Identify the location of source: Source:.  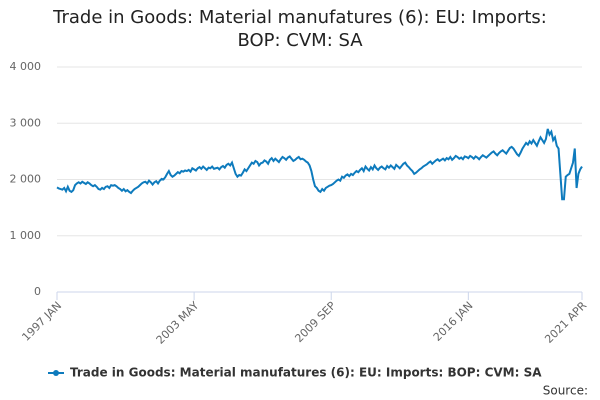
(565, 391).